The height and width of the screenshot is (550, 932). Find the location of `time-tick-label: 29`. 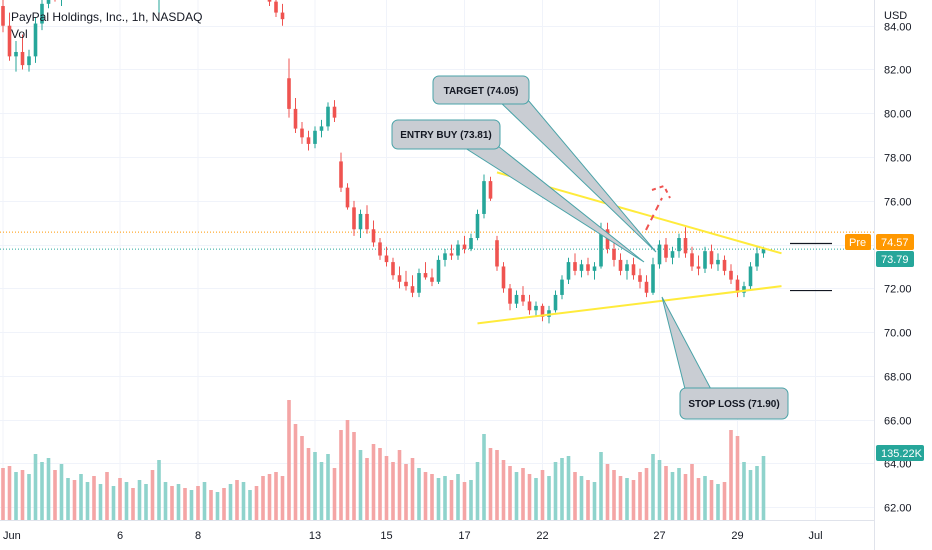

time-tick-label: 29 is located at coordinates (737, 536).